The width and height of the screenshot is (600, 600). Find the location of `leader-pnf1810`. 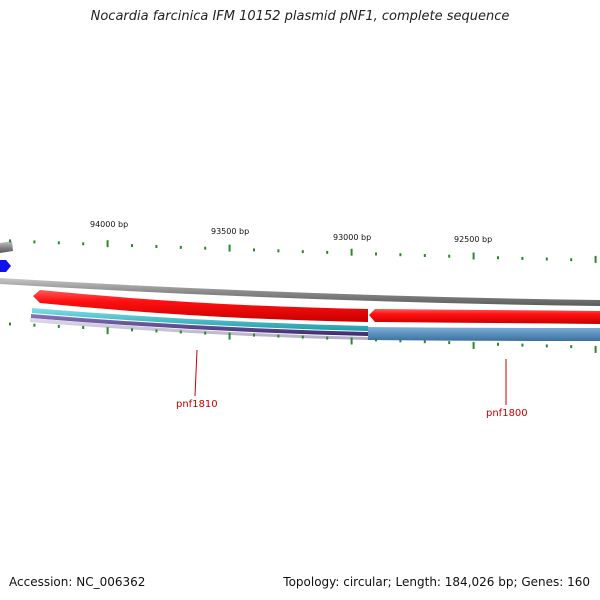

leader-pnf1810 is located at coordinates (196, 373).